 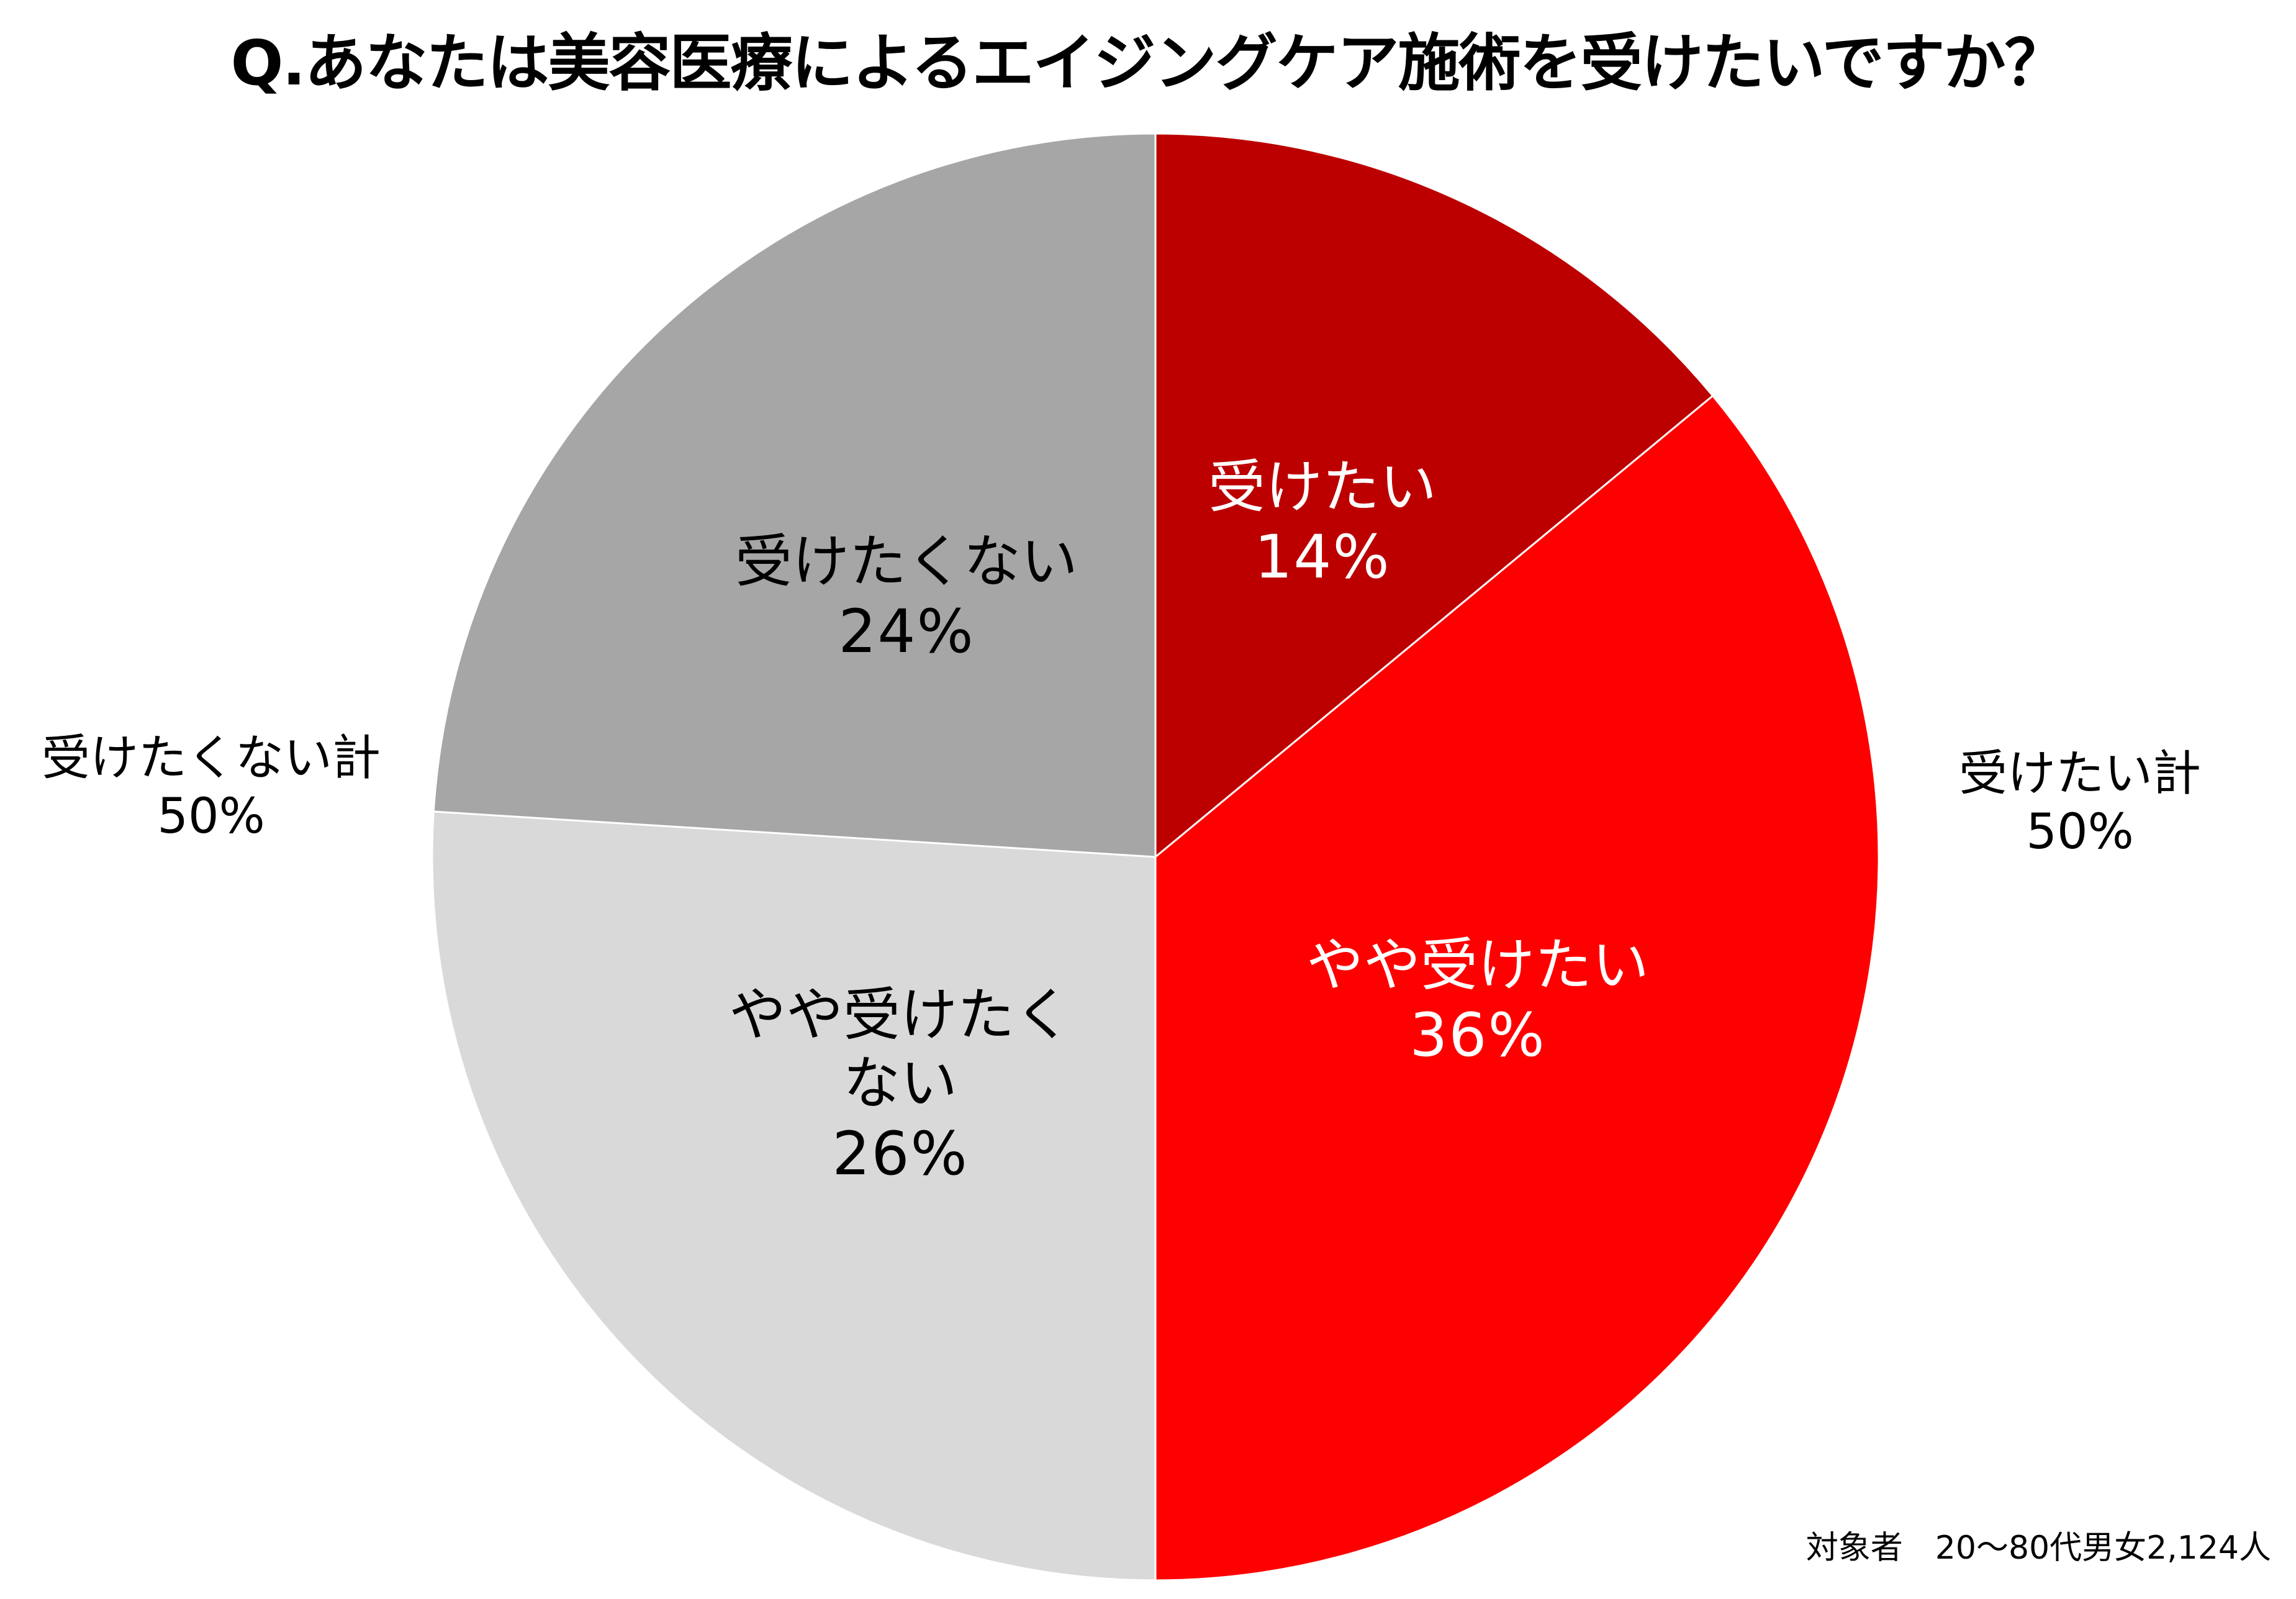 I want to click on total-label-want-value: 50%, so click(x=2080, y=832).